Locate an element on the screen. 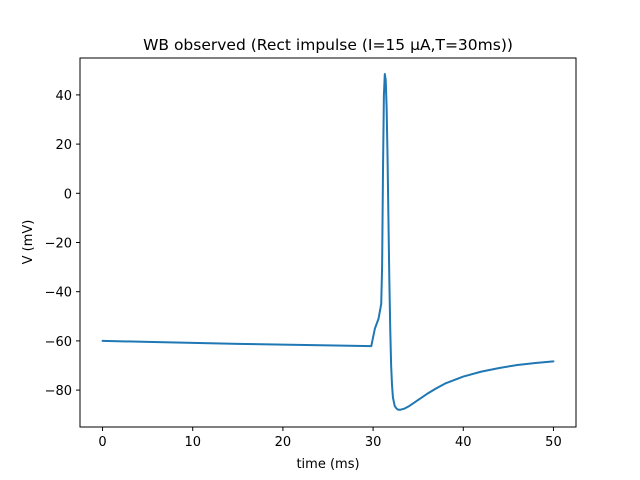 Image resolution: width=640 pixels, height=480 pixels. x-tick-label: 40 is located at coordinates (463, 442).